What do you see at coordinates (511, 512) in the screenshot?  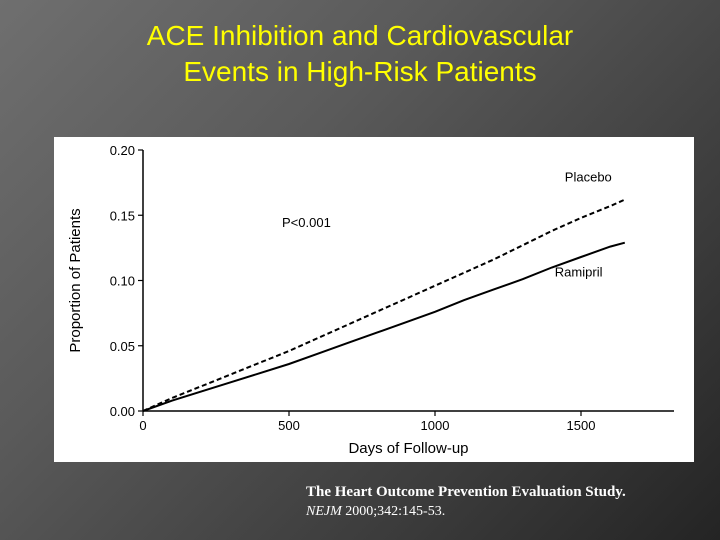 I see `citation-reference-line: NEJM 2000;342:145-53.` at bounding box center [511, 512].